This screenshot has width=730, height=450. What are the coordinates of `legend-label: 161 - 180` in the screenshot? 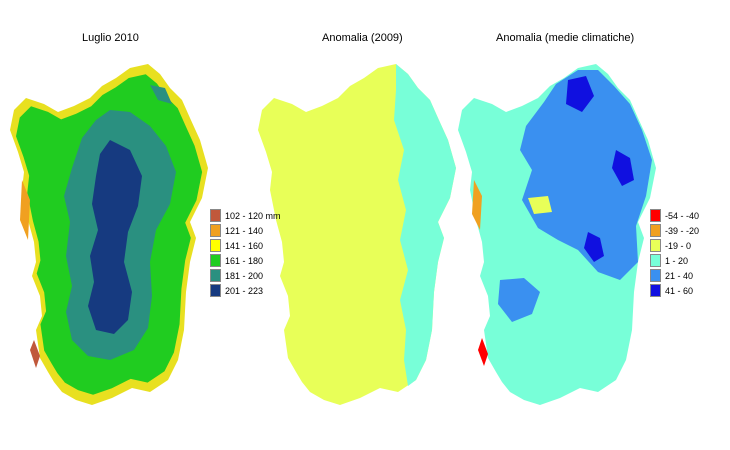 It's located at (244, 260).